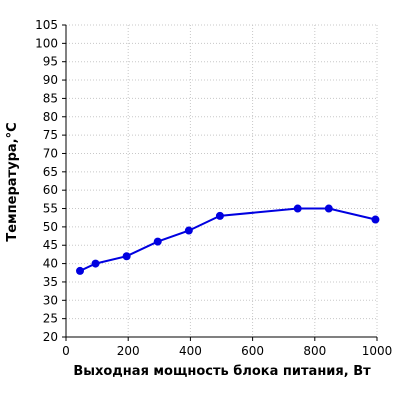 The height and width of the screenshot is (400, 400). Describe the element at coordinates (222, 371) in the screenshot. I see `x-axis-title: Выходная мощность блока питания, Вт` at that location.